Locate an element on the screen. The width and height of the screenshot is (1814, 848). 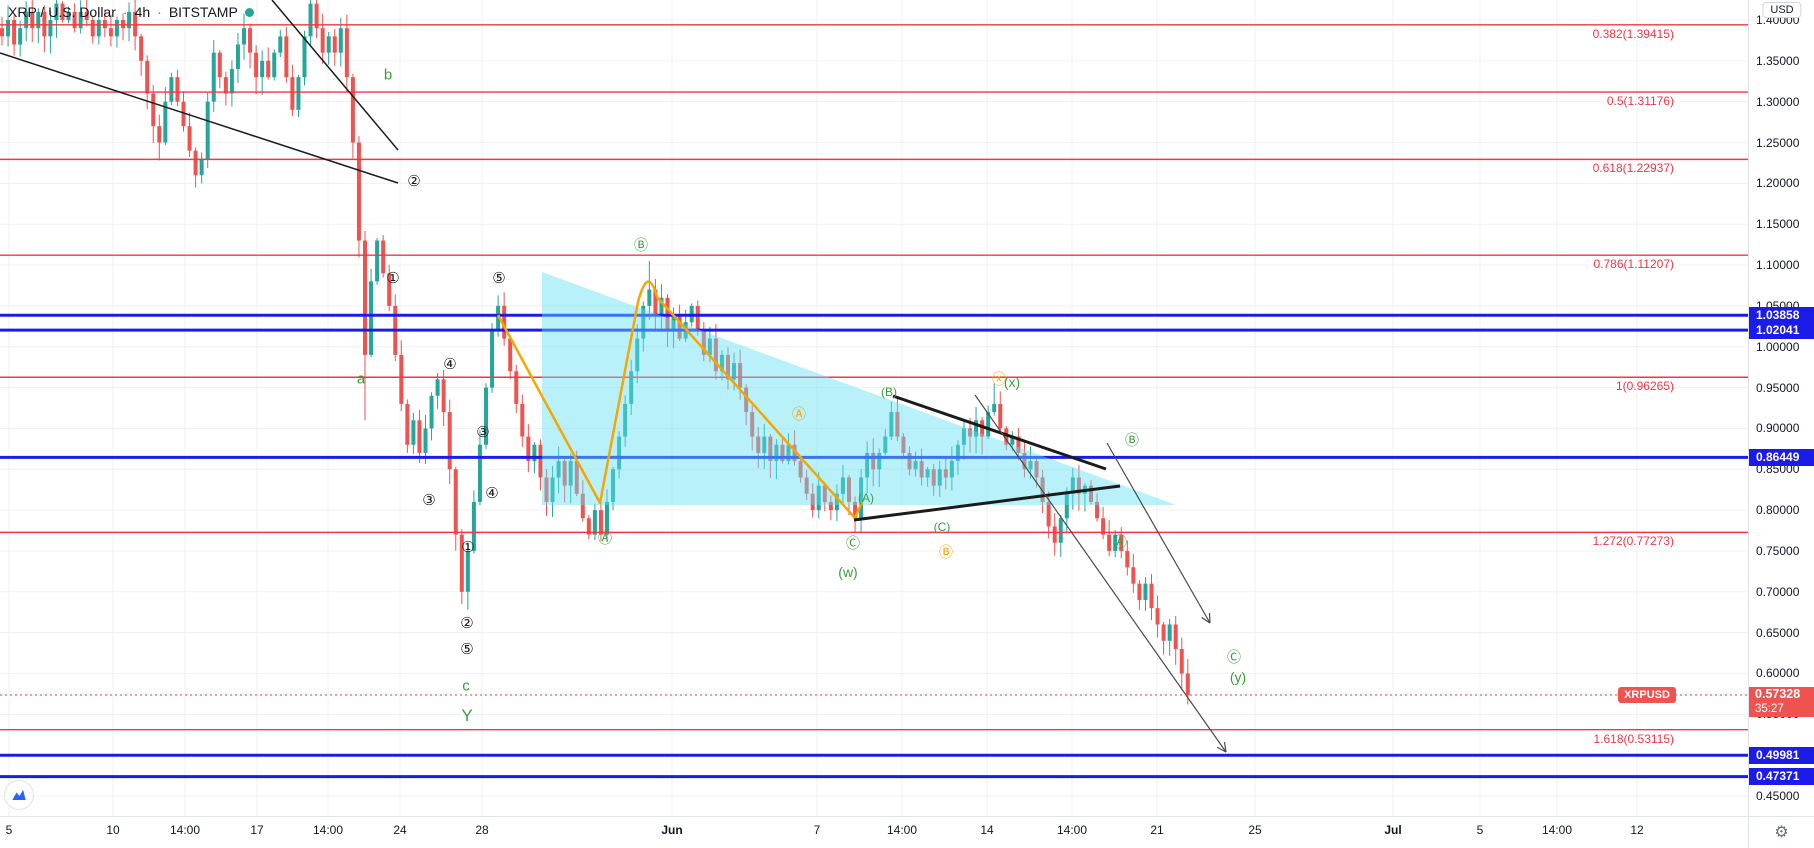
time-tick-label: 24 is located at coordinates (400, 830).